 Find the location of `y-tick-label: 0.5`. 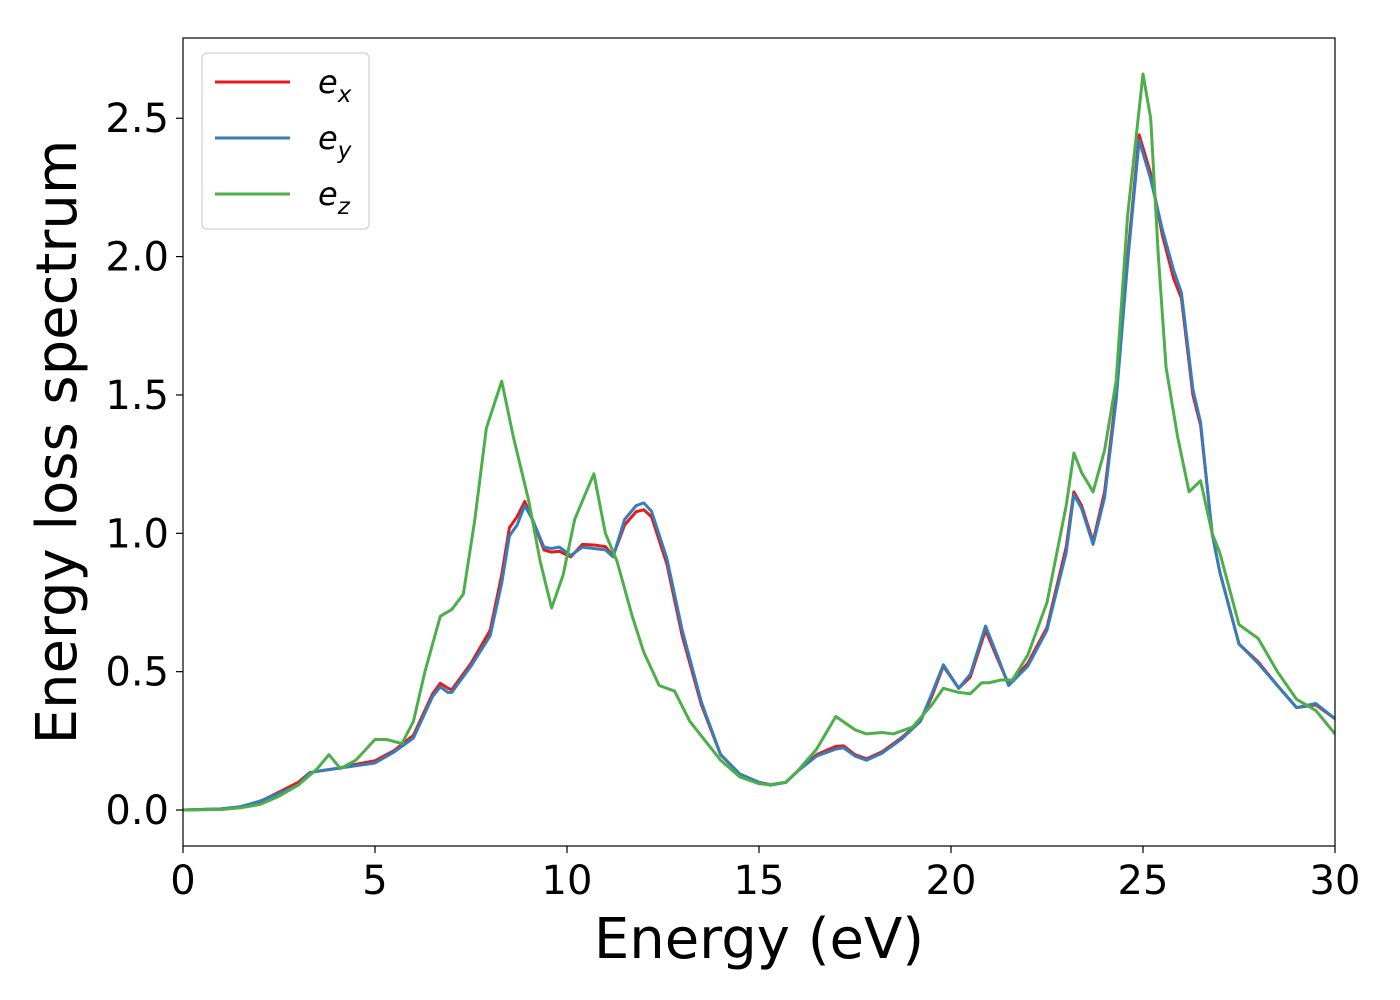

y-tick-label: 0.5 is located at coordinates (137, 673).